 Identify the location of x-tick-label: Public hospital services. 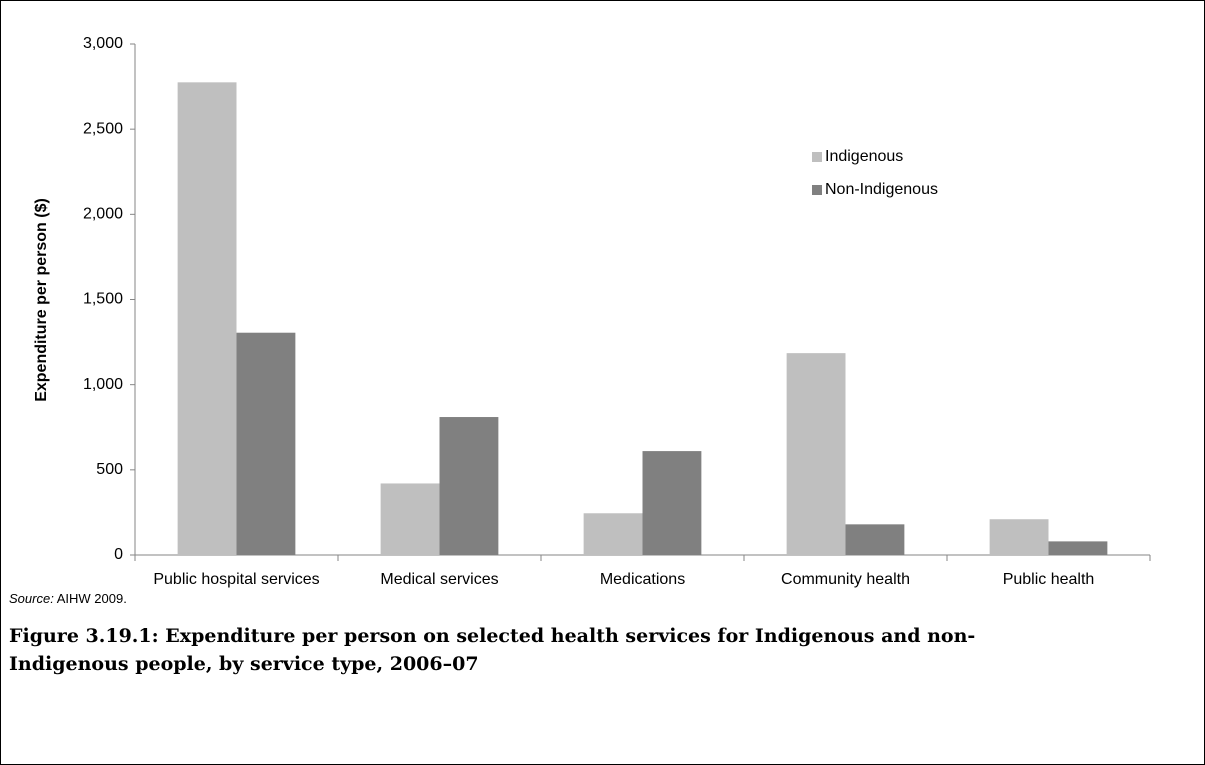
(236, 579).